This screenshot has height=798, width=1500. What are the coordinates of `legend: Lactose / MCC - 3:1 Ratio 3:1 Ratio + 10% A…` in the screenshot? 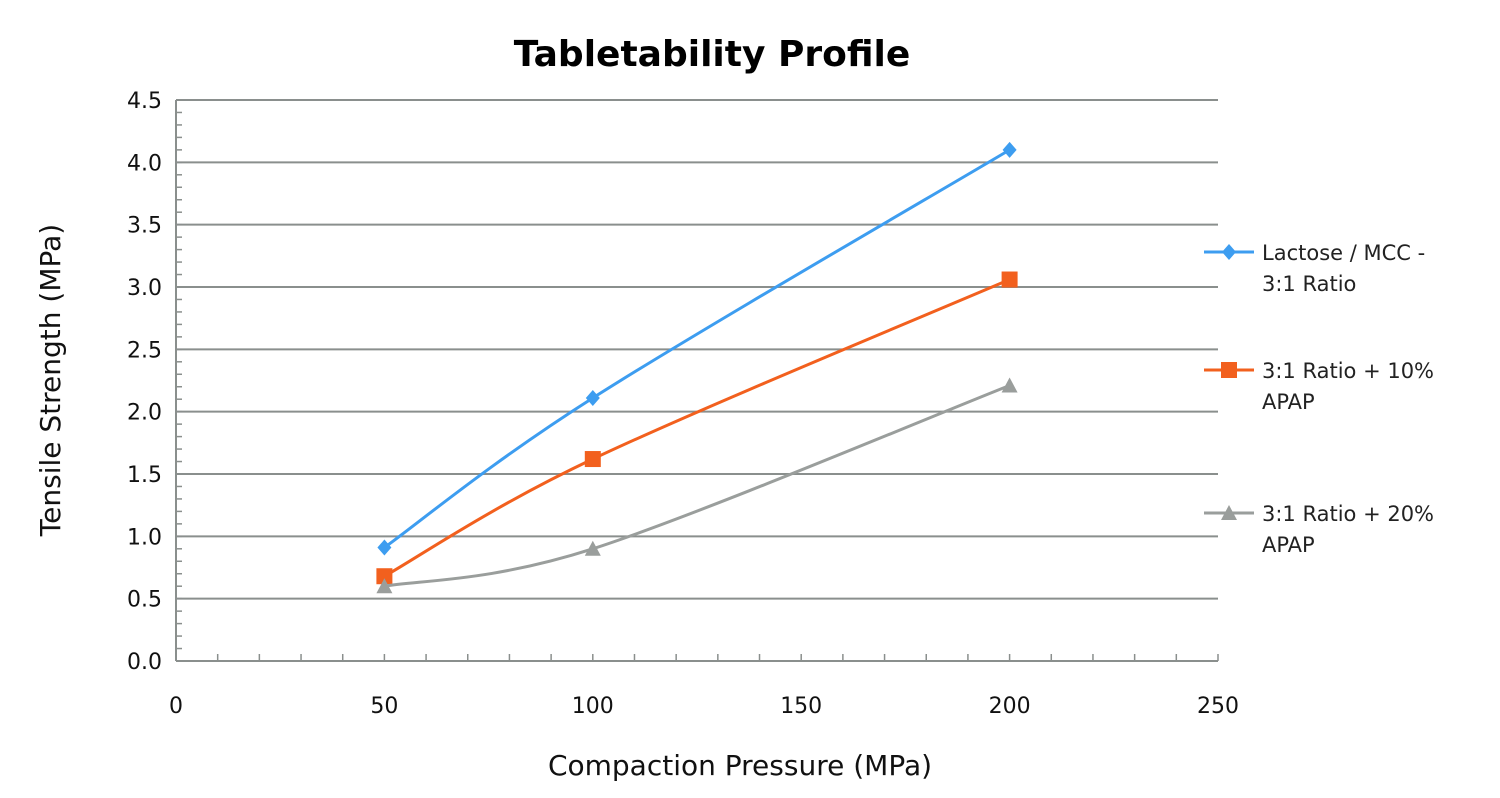 It's located at (1319, 399).